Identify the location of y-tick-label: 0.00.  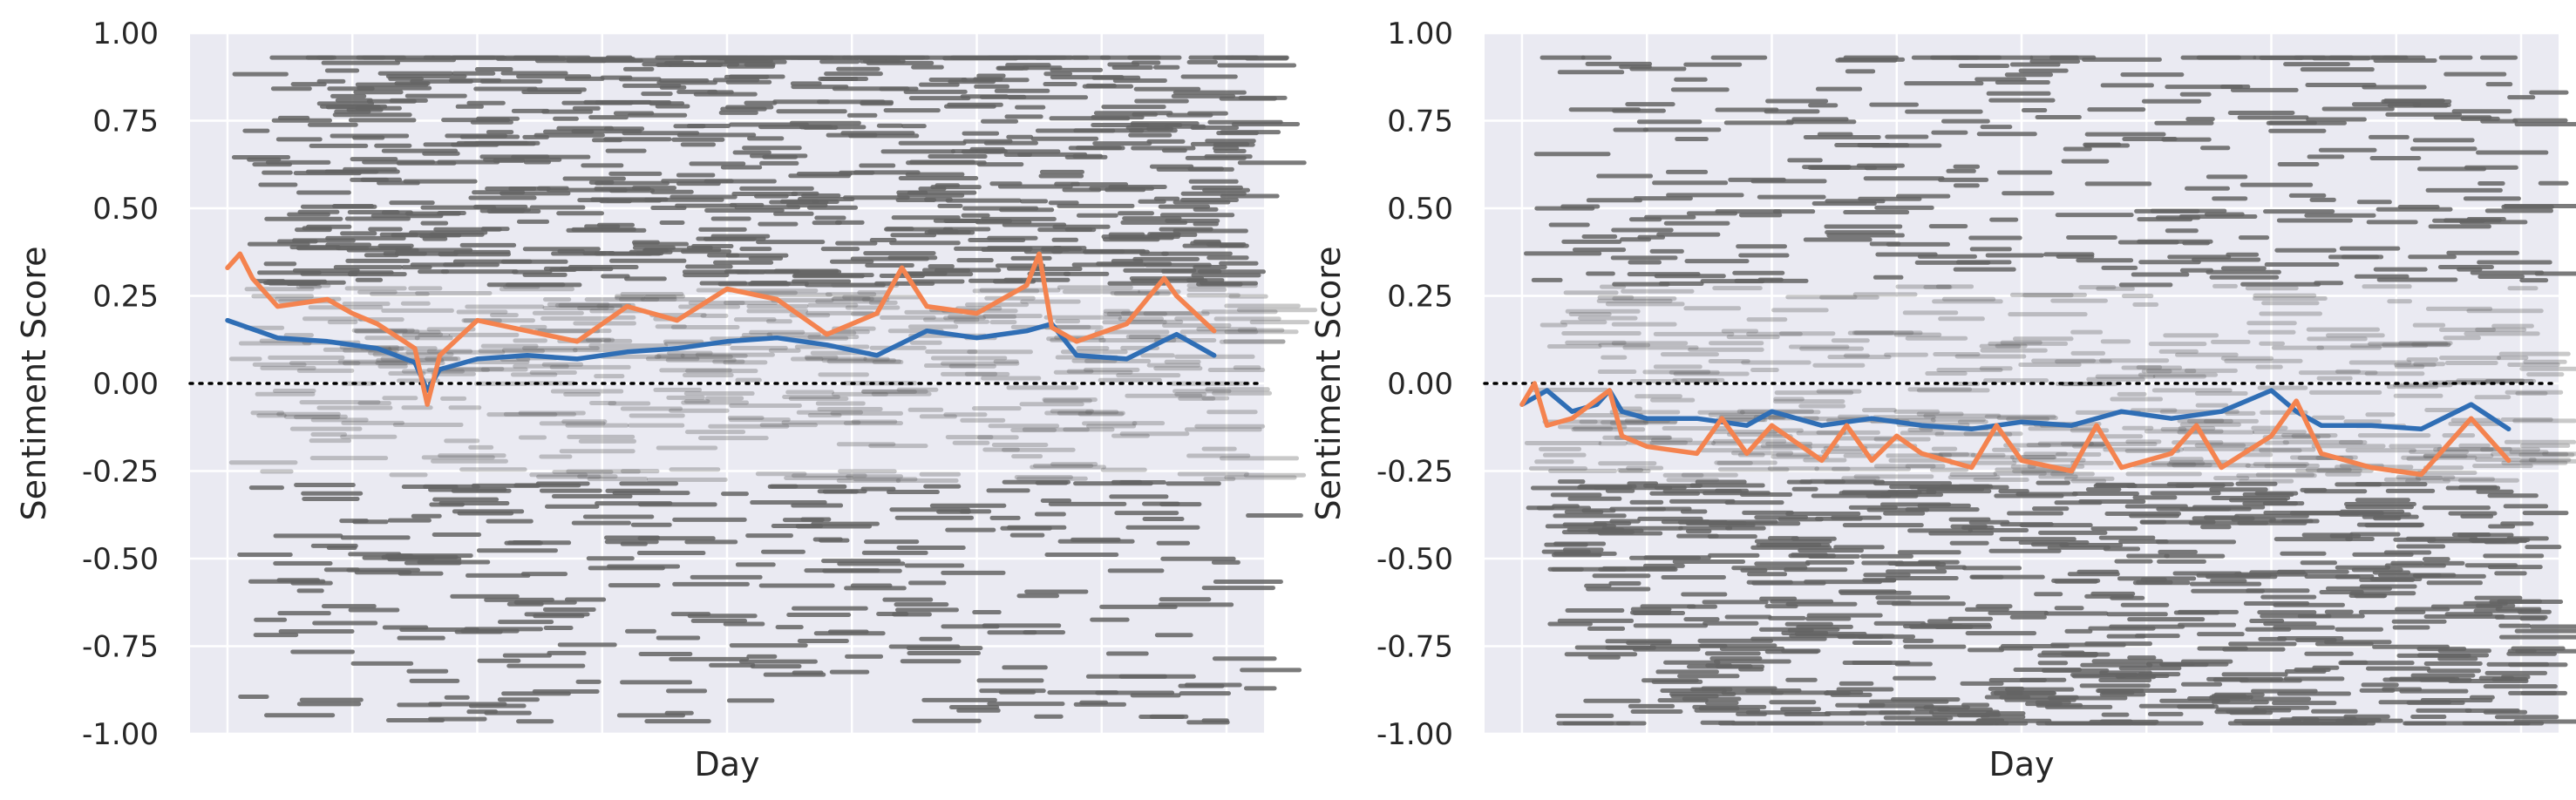
(125, 384).